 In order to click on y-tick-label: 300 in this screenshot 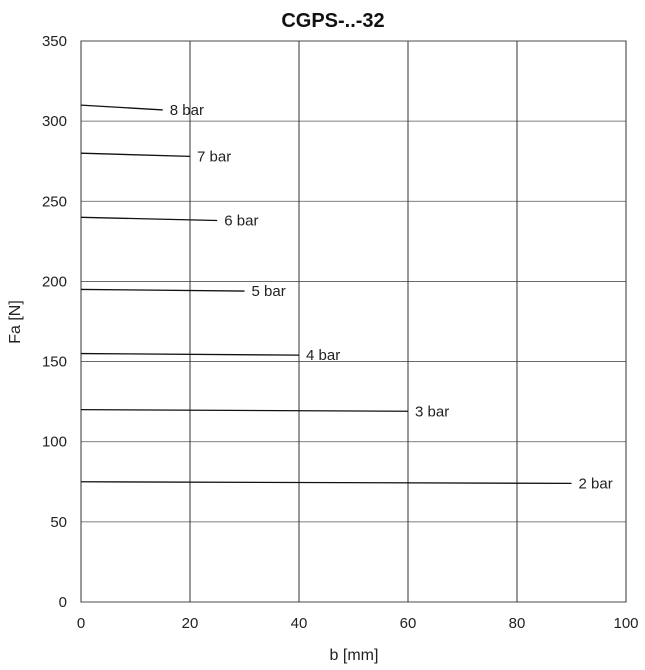, I will do `click(54, 121)`.